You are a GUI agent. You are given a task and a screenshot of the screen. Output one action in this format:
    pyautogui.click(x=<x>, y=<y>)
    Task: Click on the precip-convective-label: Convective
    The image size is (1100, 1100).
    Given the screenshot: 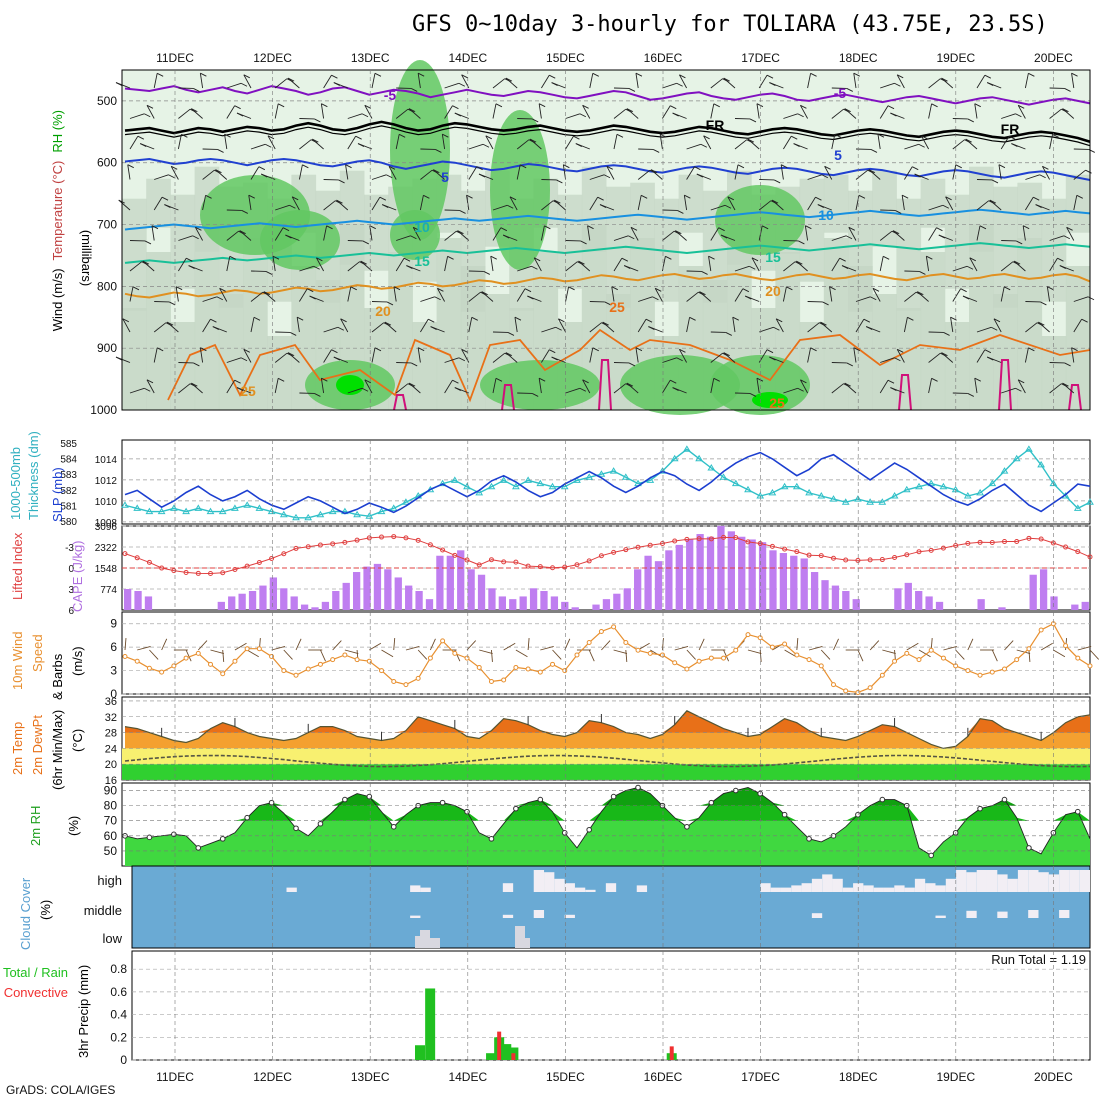 What is the action you would take?
    pyautogui.click(x=36, y=992)
    